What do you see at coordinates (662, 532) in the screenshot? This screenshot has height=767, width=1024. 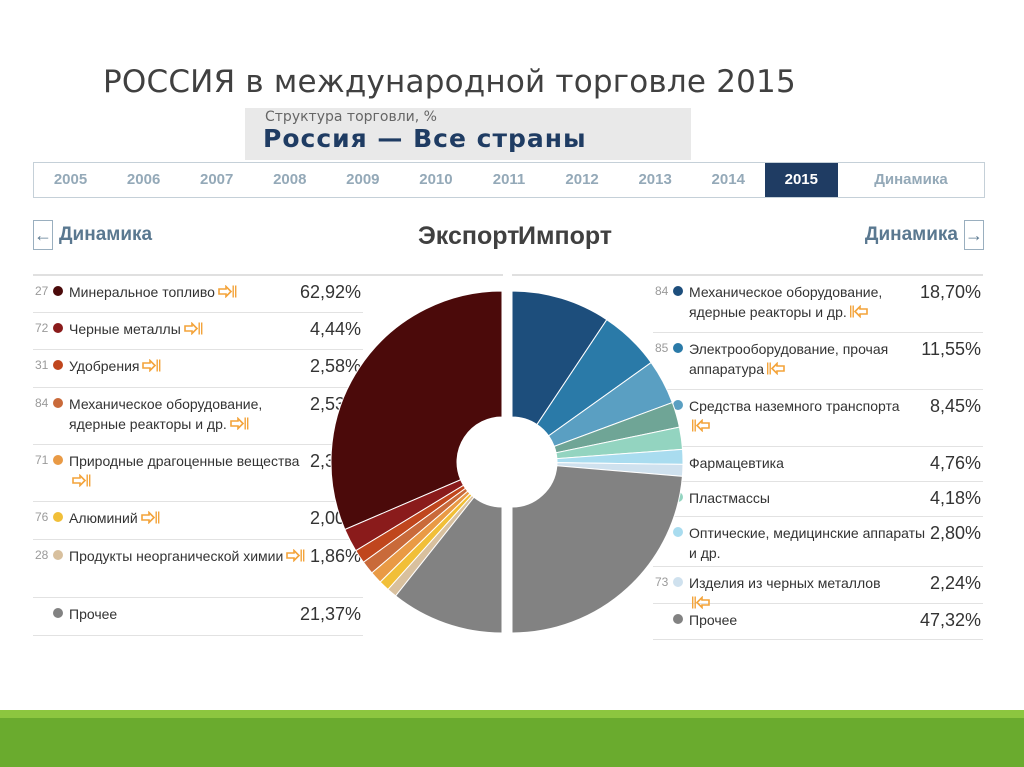 I see `legend-code: 90` at bounding box center [662, 532].